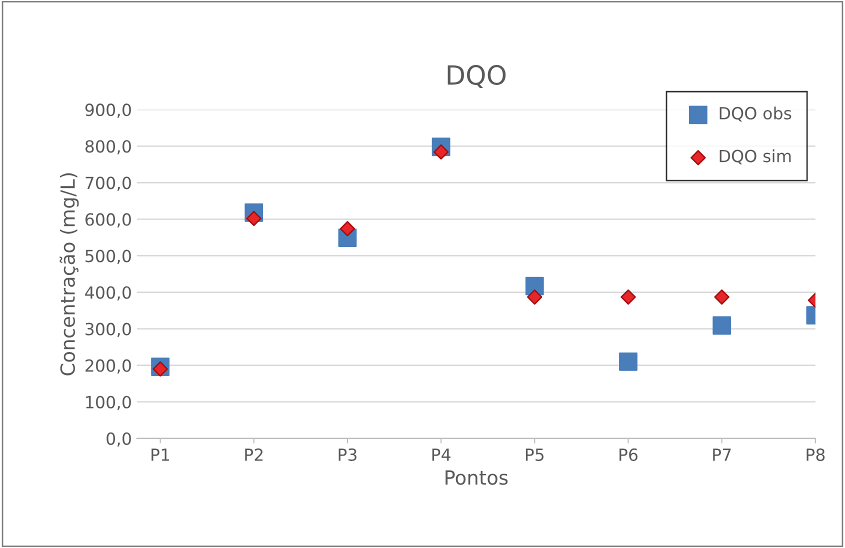 This screenshot has width=845, height=548. I want to click on x-tick-label: P2, so click(254, 454).